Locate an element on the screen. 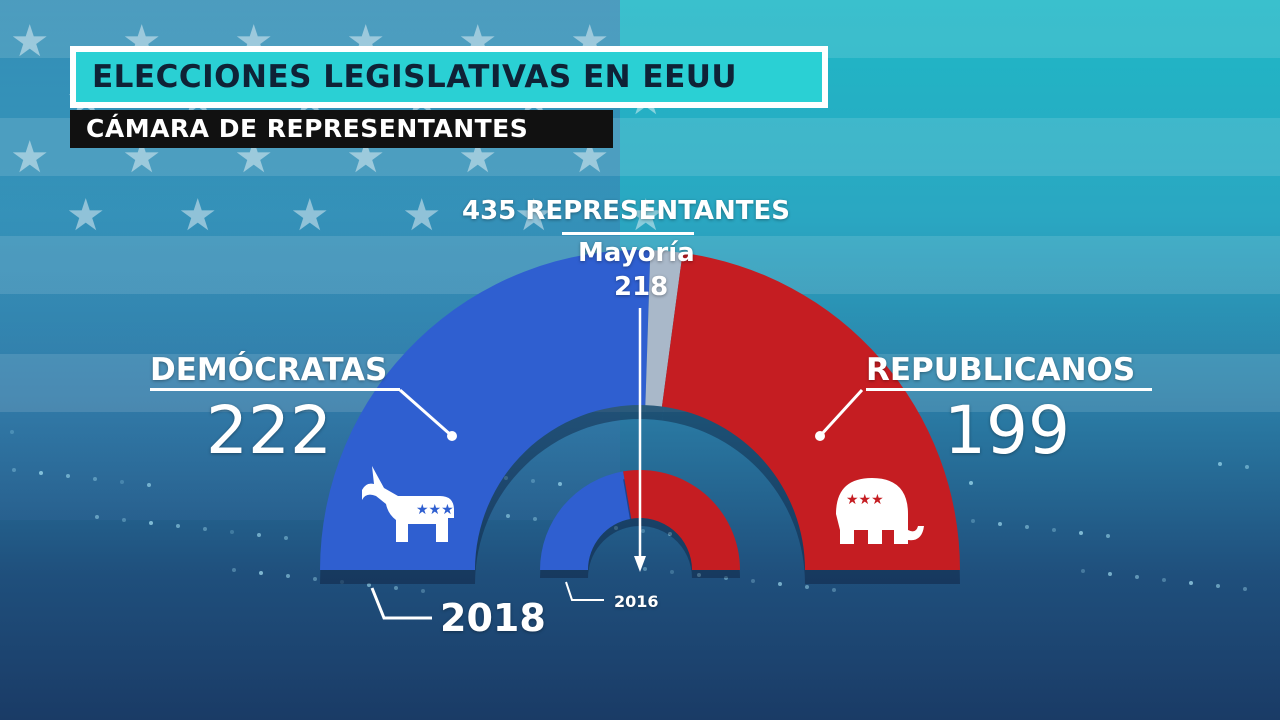 The width and height of the screenshot is (1280, 720). rep-seat-count: 199 is located at coordinates (1007, 430).